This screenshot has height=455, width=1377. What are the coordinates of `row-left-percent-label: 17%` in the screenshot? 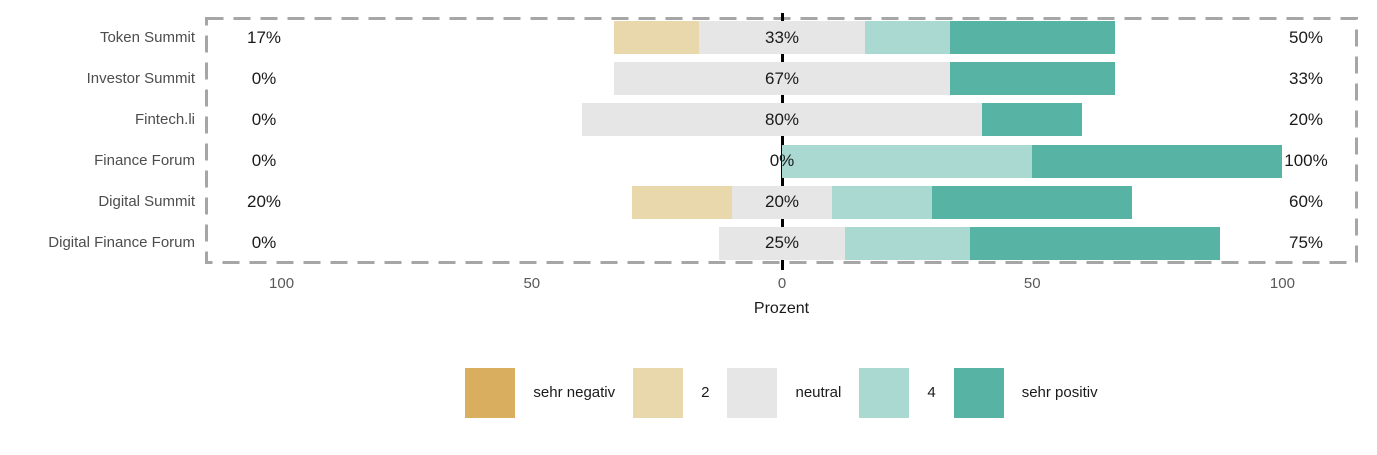 It's located at (264, 37).